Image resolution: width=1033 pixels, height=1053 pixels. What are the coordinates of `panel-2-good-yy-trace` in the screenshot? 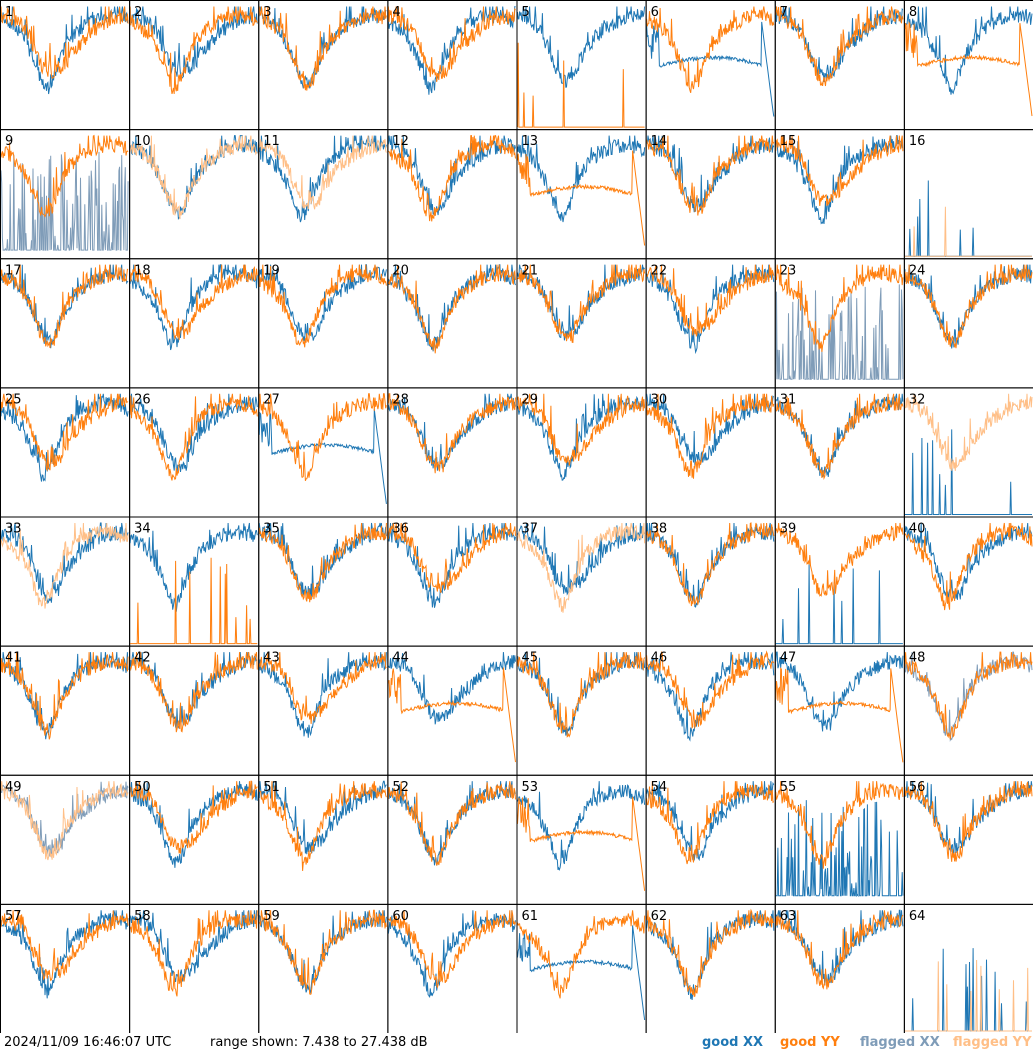 It's located at (193, 50).